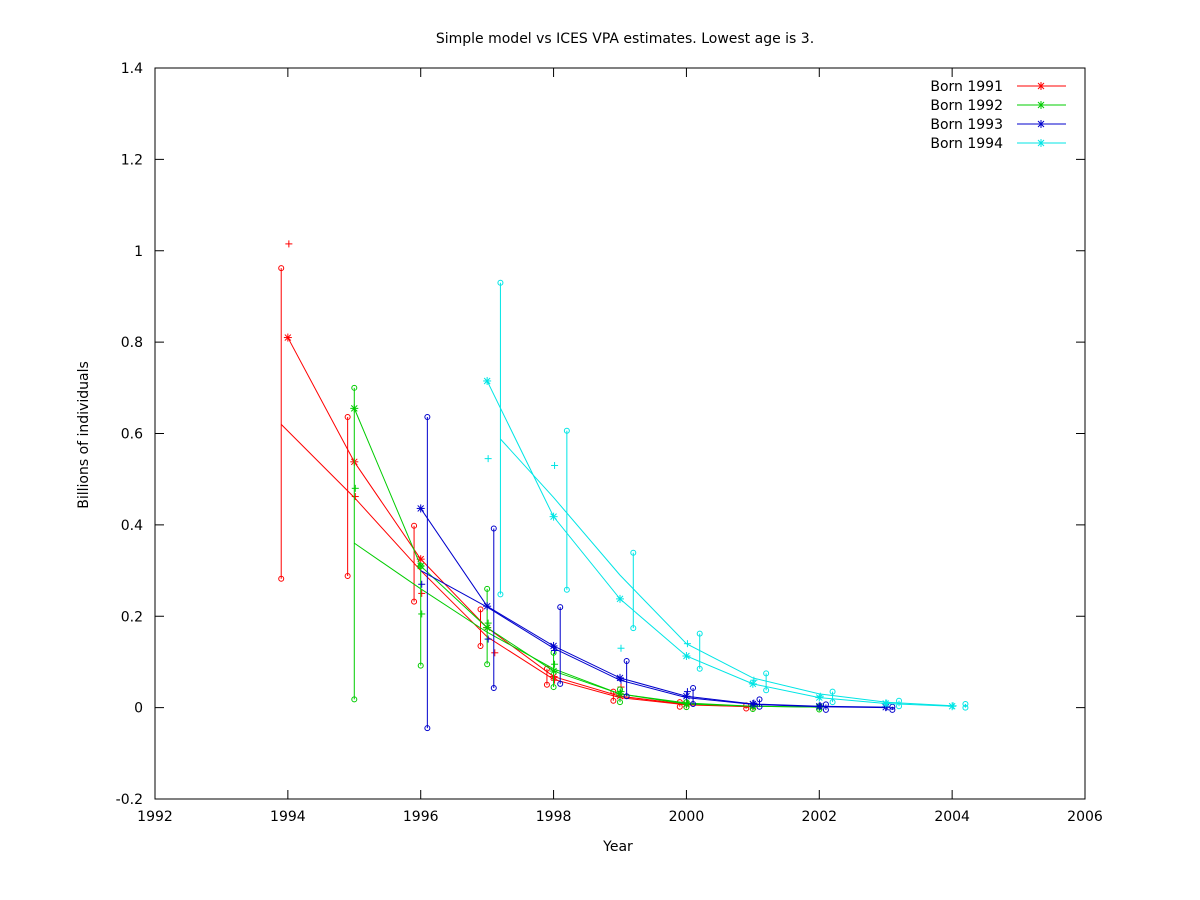  I want to click on legend-label: Born 1991, so click(966, 87).